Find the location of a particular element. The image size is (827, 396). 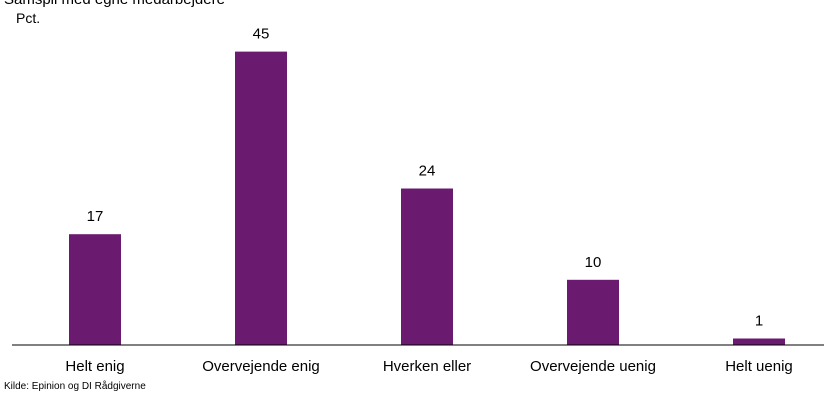

category-label-4: Helt uenig is located at coordinates (759, 366).